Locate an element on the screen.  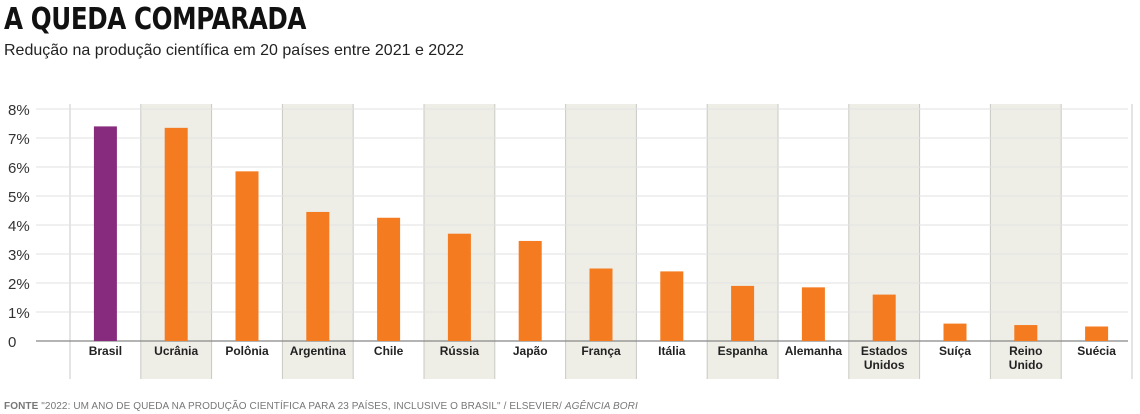
x-tick-label: Argentina is located at coordinates (318, 351).